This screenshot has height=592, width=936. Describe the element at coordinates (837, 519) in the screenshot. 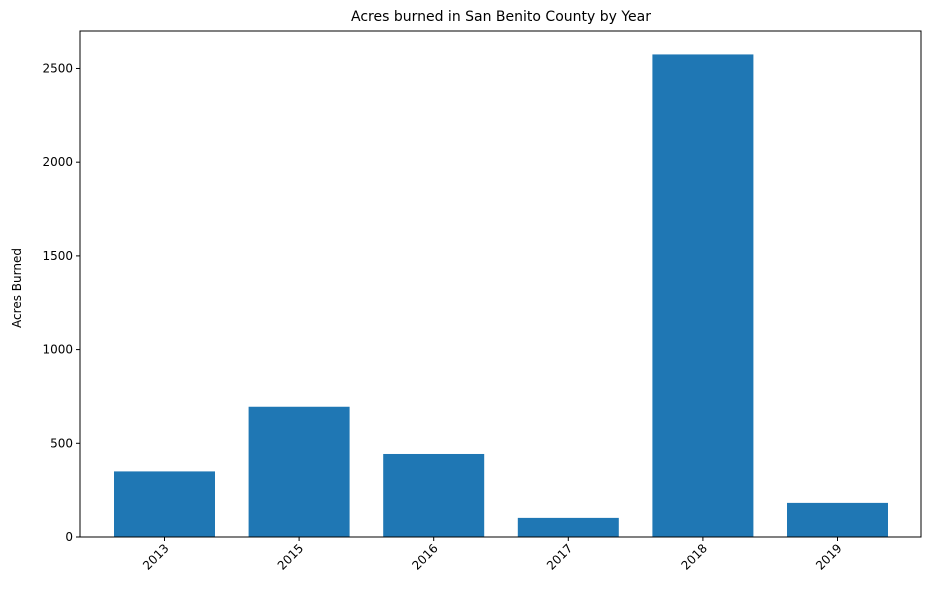

I see `bar-2019` at that location.